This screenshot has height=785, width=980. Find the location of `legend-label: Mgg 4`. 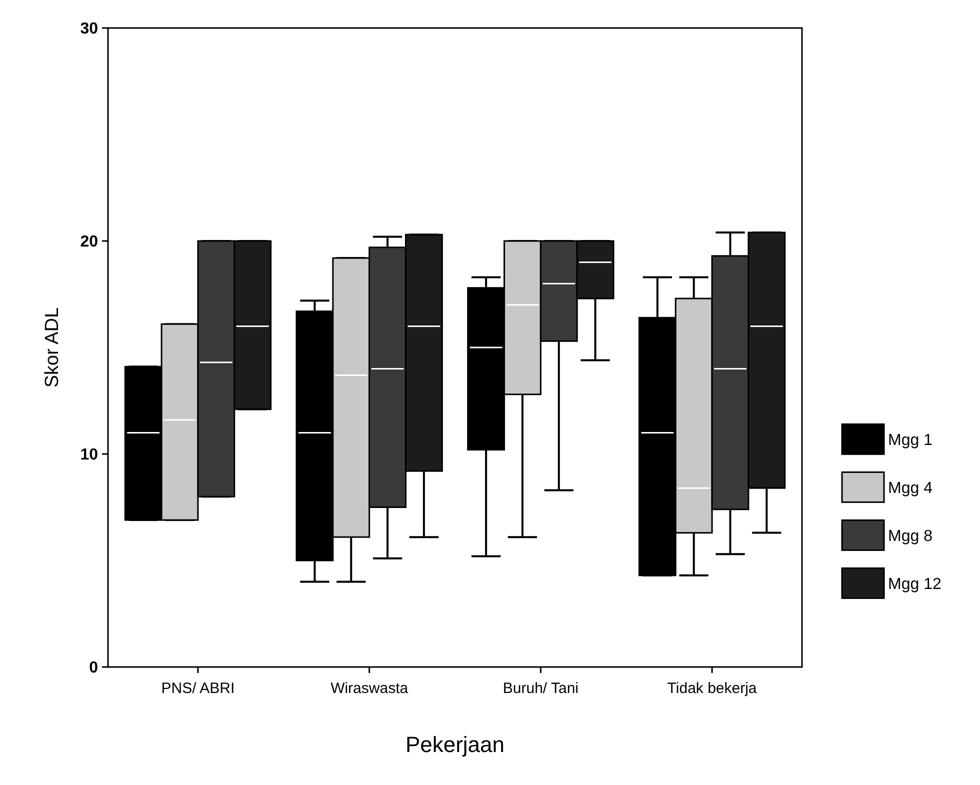

legend-label: Mgg 4 is located at coordinates (910, 489).